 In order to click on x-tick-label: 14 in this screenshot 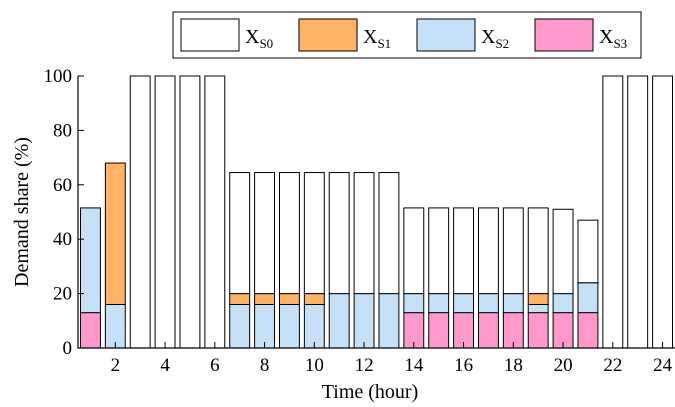, I will do `click(414, 365)`.